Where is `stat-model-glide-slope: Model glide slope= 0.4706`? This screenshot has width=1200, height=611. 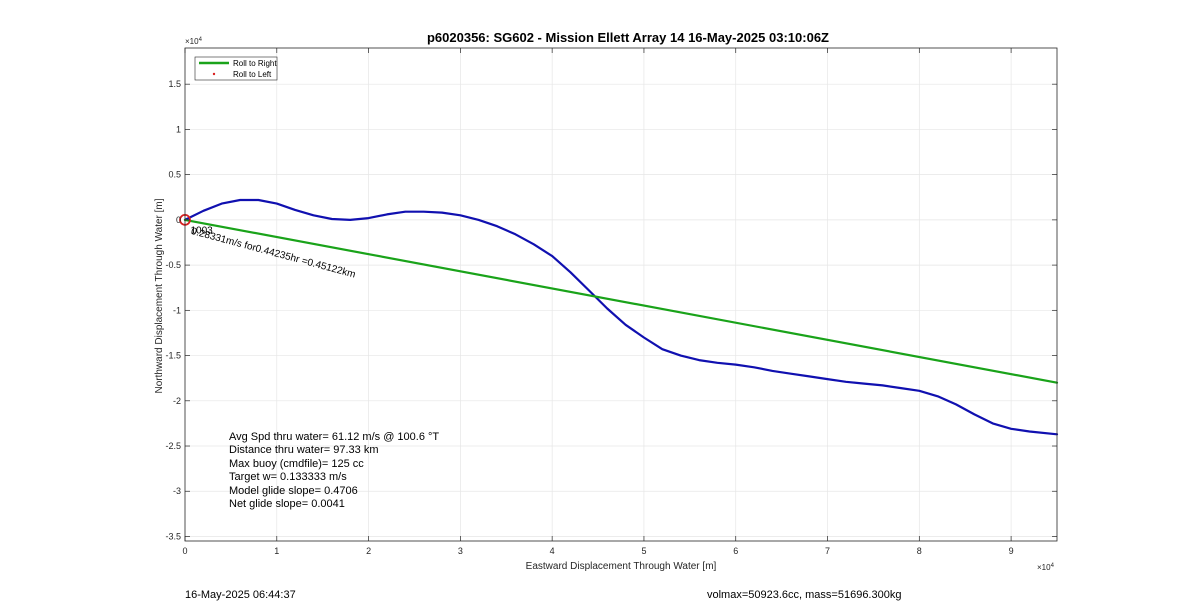
stat-model-glide-slope: Model glide slope= 0.4706 is located at coordinates (293, 491).